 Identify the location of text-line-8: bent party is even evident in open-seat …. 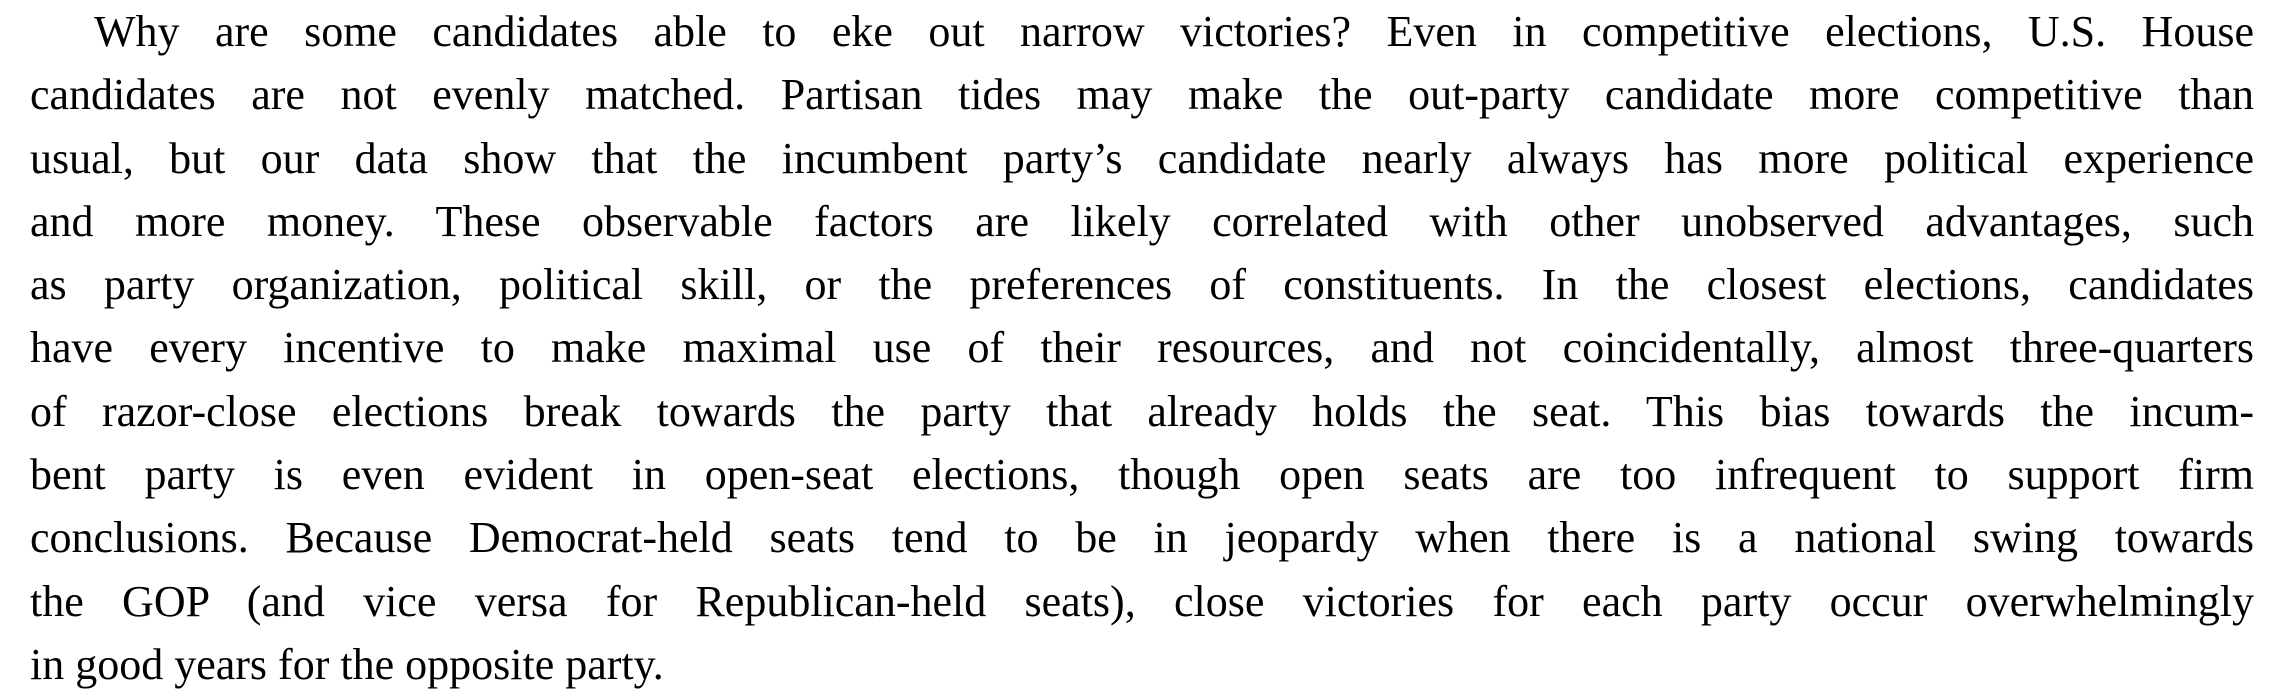
(1142, 475).